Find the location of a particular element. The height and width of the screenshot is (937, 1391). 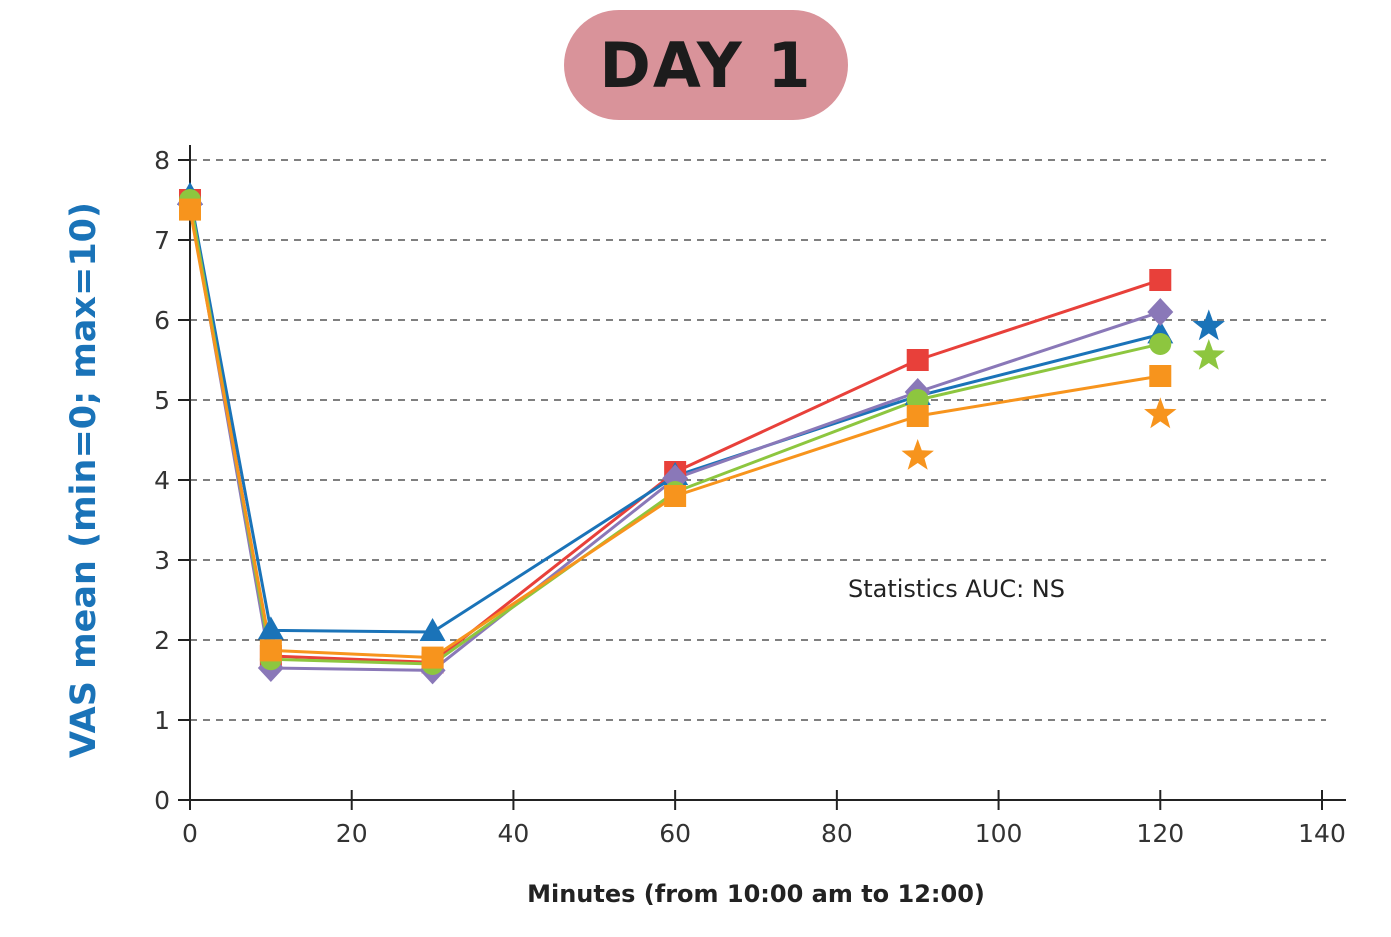

y-tick-label-3: 3 is located at coordinates (162, 560).